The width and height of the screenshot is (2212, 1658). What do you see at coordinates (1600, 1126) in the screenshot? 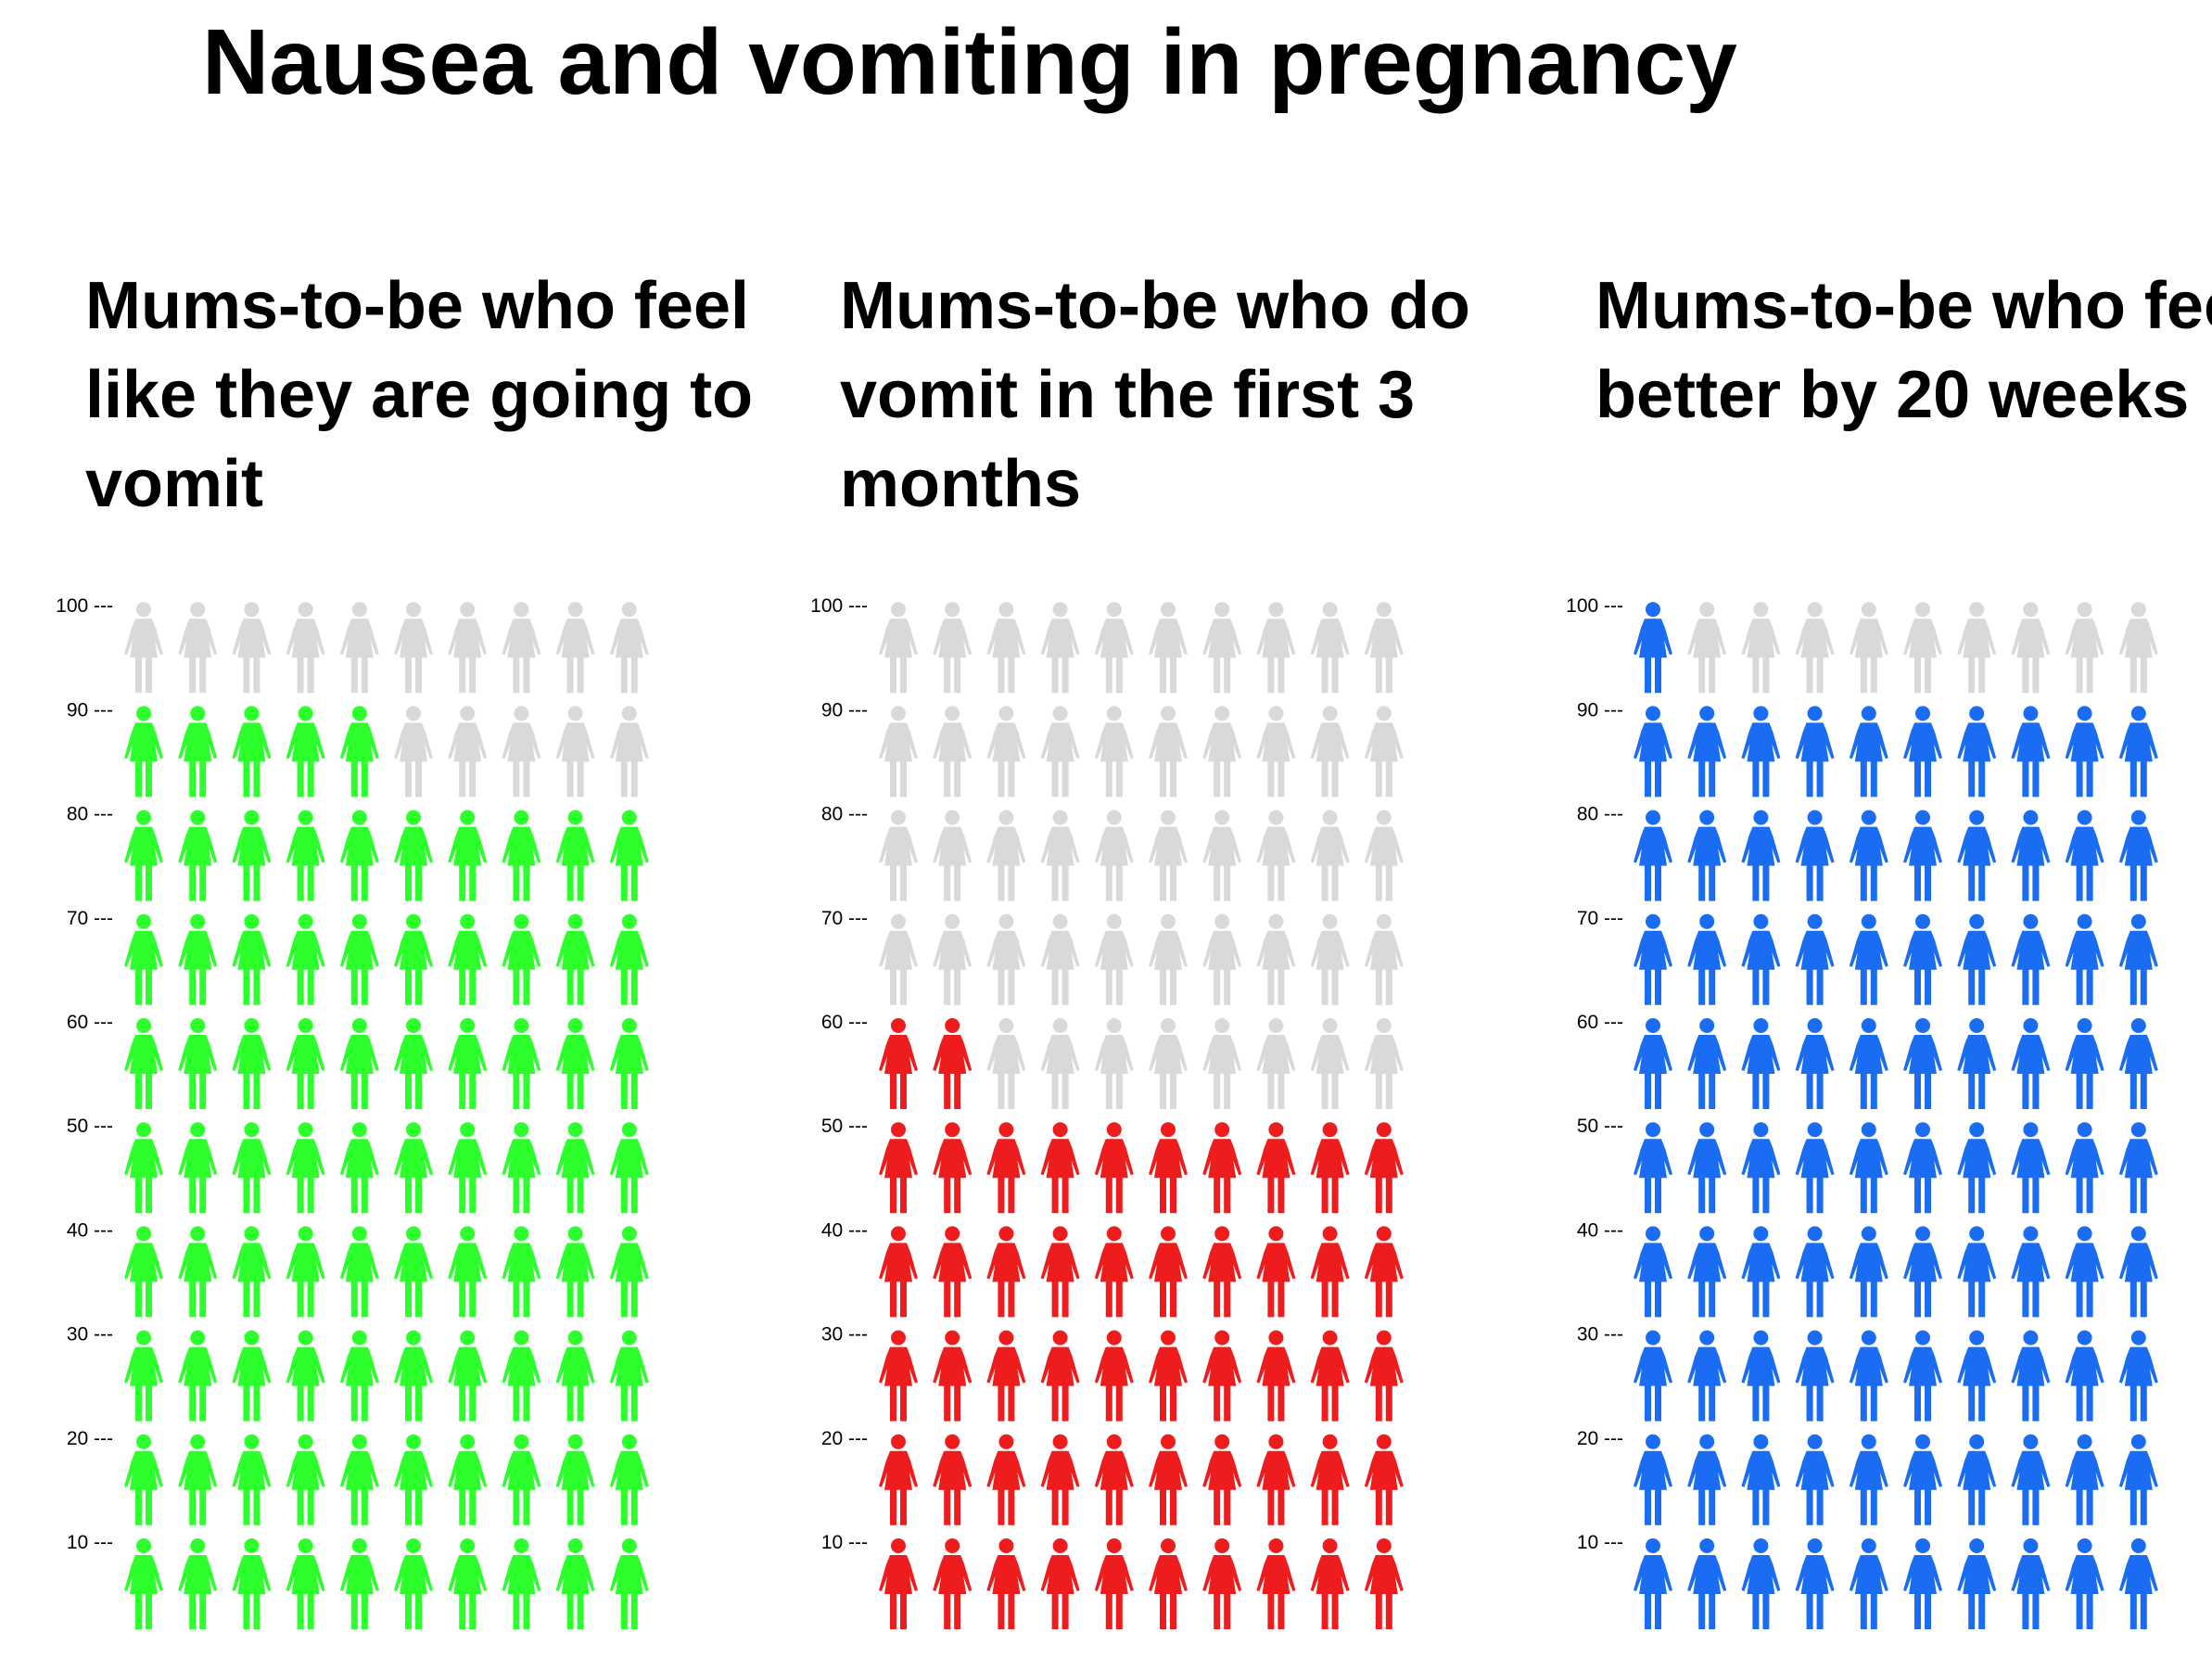
I see `y-tick-label: 50 ---` at bounding box center [1600, 1126].